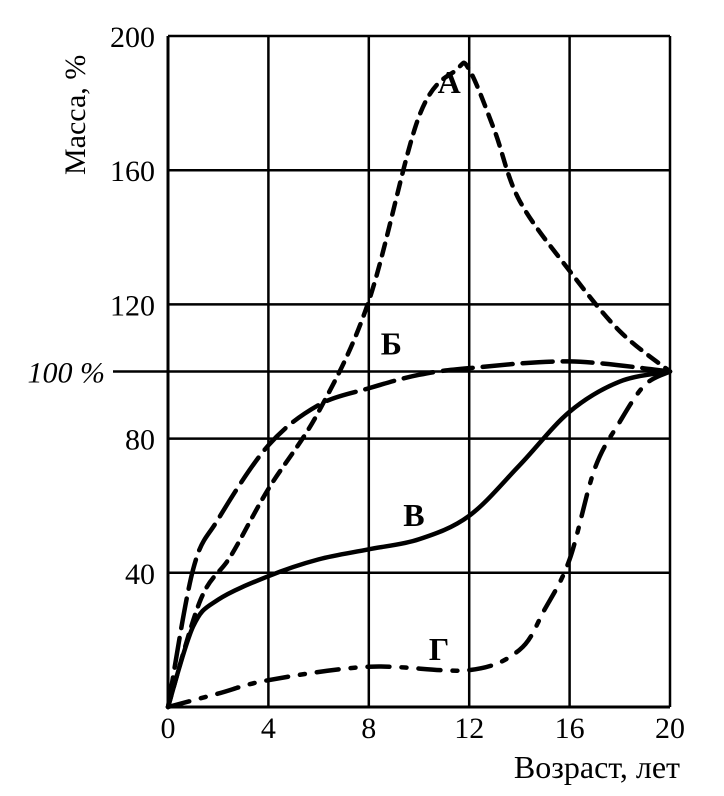  I want to click on series-labels: А Б В Г, so click(421, 365).